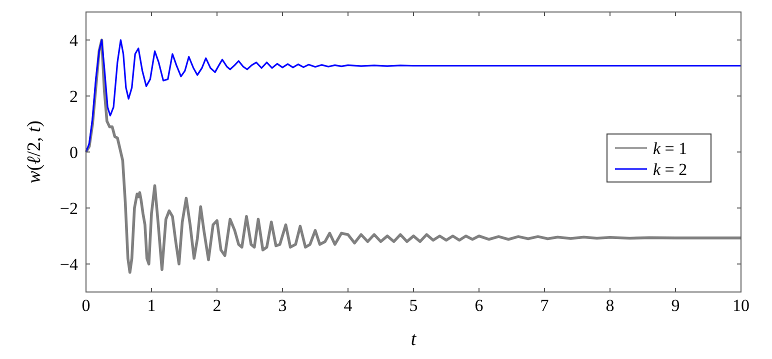  What do you see at coordinates (348, 305) in the screenshot?
I see `x-tick-label: 4` at bounding box center [348, 305].